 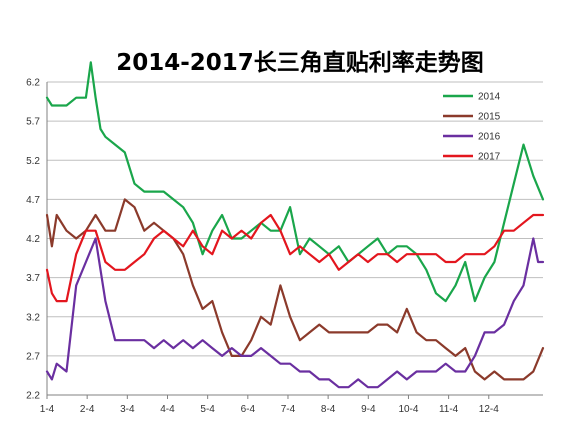 What do you see at coordinates (300, 62) in the screenshot?
I see `chart-title: 2014-2017长三角直贴利率走势图` at bounding box center [300, 62].